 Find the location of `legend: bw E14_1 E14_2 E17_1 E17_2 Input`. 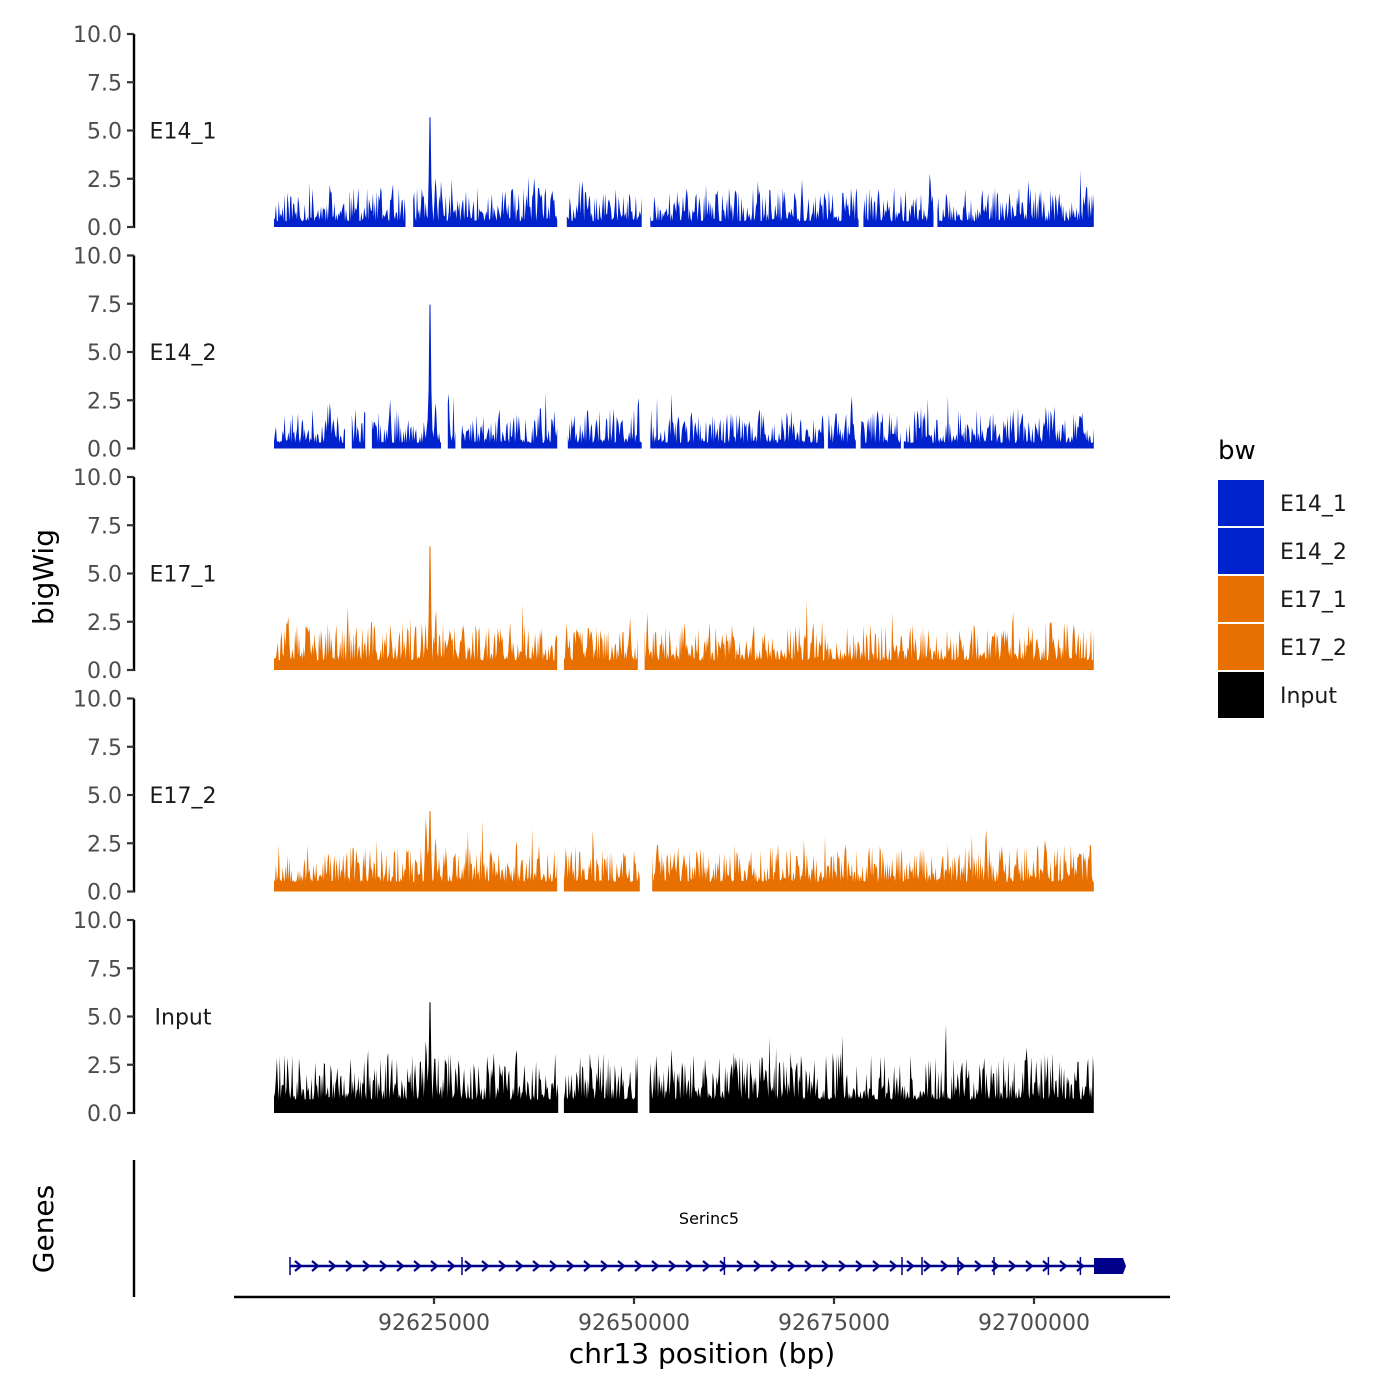

legend: bw E14_1 E14_2 E17_1 E17_2 Input is located at coordinates (1282, 577).